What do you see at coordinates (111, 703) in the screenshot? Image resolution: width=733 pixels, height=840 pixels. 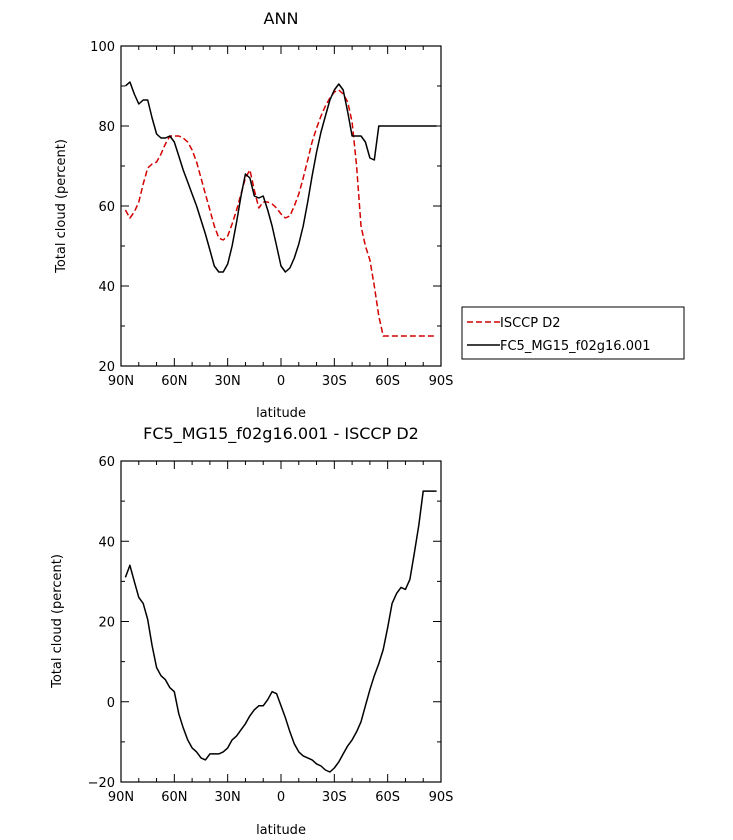 I see `y-tick-label: 0` at bounding box center [111, 703].